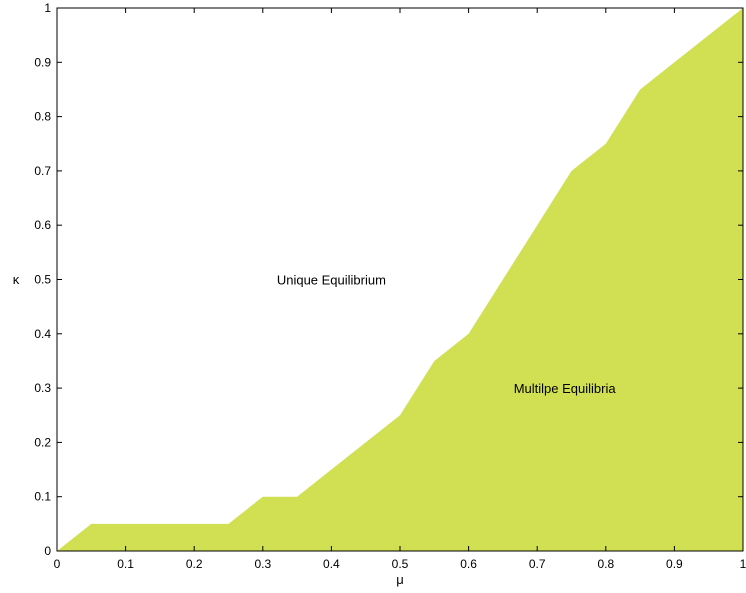 This screenshot has width=746, height=593. I want to click on y-tick-label: 0.5, so click(42, 280).